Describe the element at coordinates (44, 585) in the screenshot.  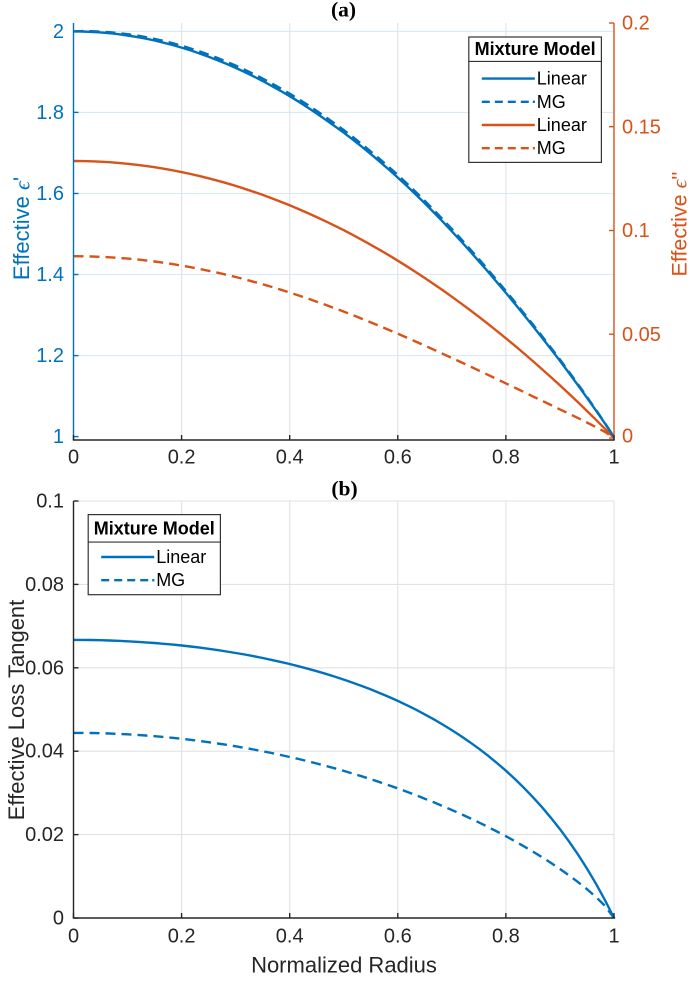
I see `svg-text: 0.08` at that location.